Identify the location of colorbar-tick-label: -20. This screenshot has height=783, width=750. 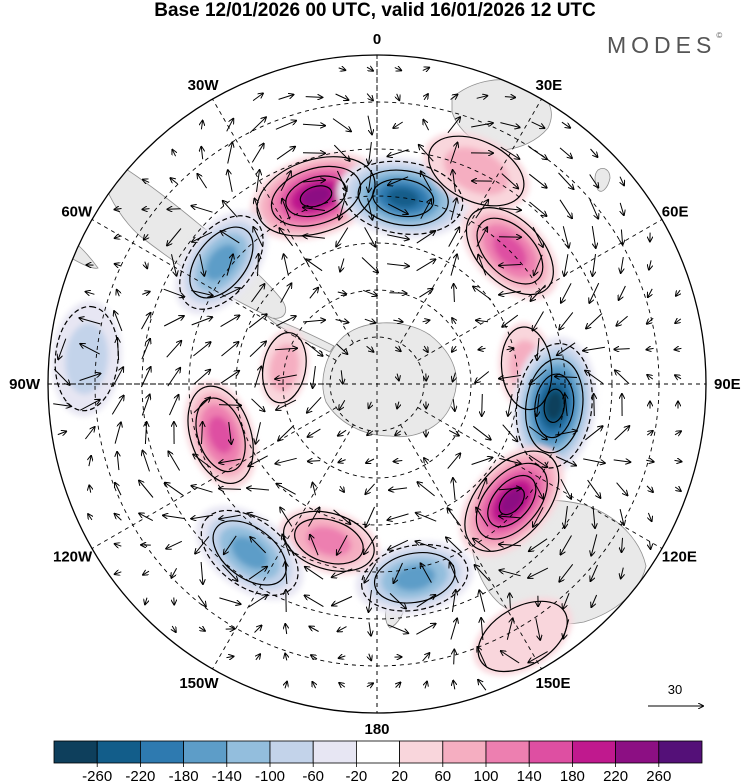
(357, 775).